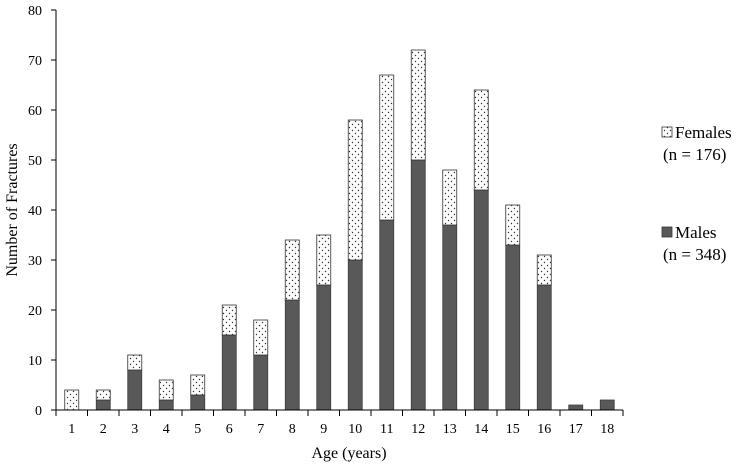 The width and height of the screenshot is (750, 465). Describe the element at coordinates (607, 429) in the screenshot. I see `x-tick-label: 18` at that location.